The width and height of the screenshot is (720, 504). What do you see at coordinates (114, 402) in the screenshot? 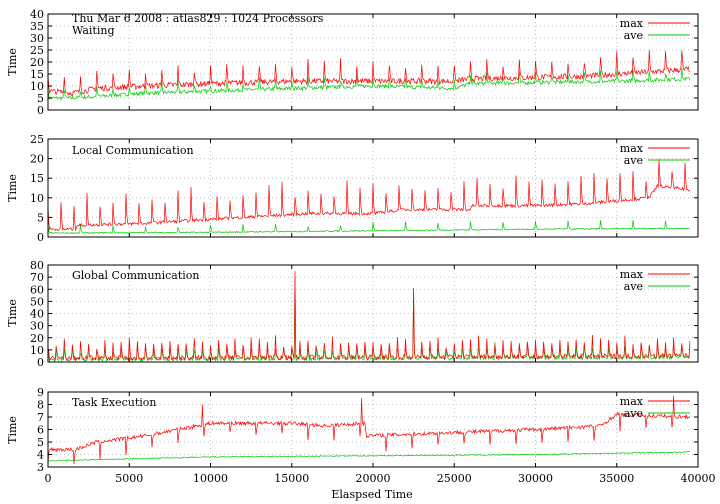
I see `task-execution-panel-title: Task Execution` at bounding box center [114, 402].